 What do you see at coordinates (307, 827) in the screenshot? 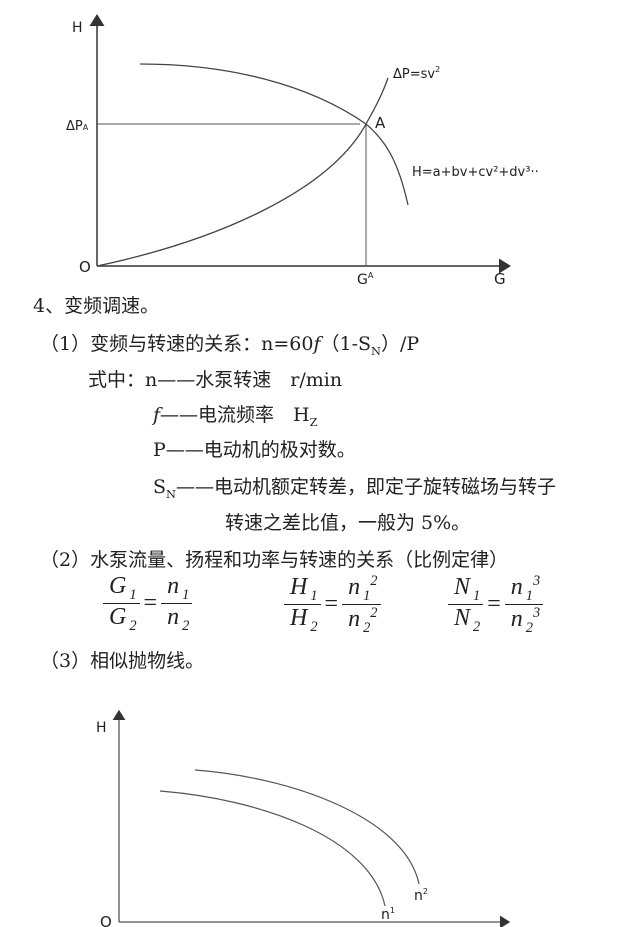
I see `curve-n2` at bounding box center [307, 827].